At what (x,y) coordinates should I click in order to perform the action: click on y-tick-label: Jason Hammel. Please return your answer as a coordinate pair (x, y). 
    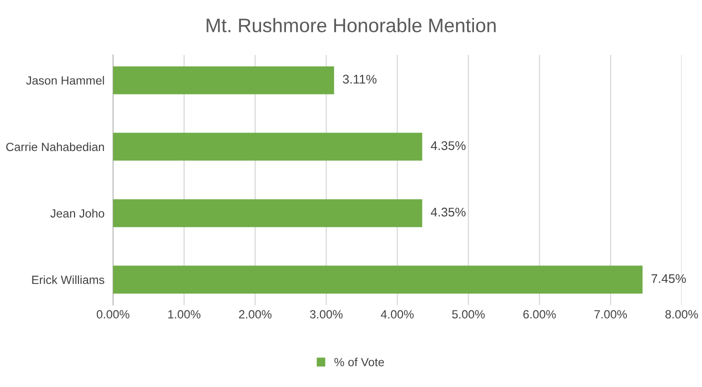
    Looking at the image, I should click on (65, 80).